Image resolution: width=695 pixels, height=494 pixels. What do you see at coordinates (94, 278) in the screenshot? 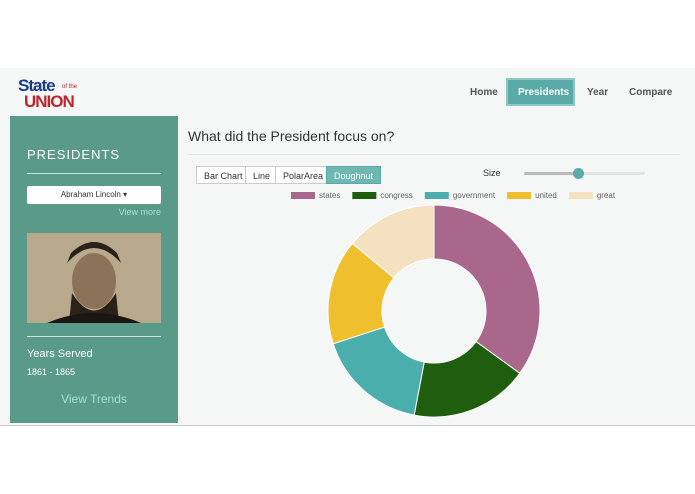
I see `portrait` at bounding box center [94, 278].